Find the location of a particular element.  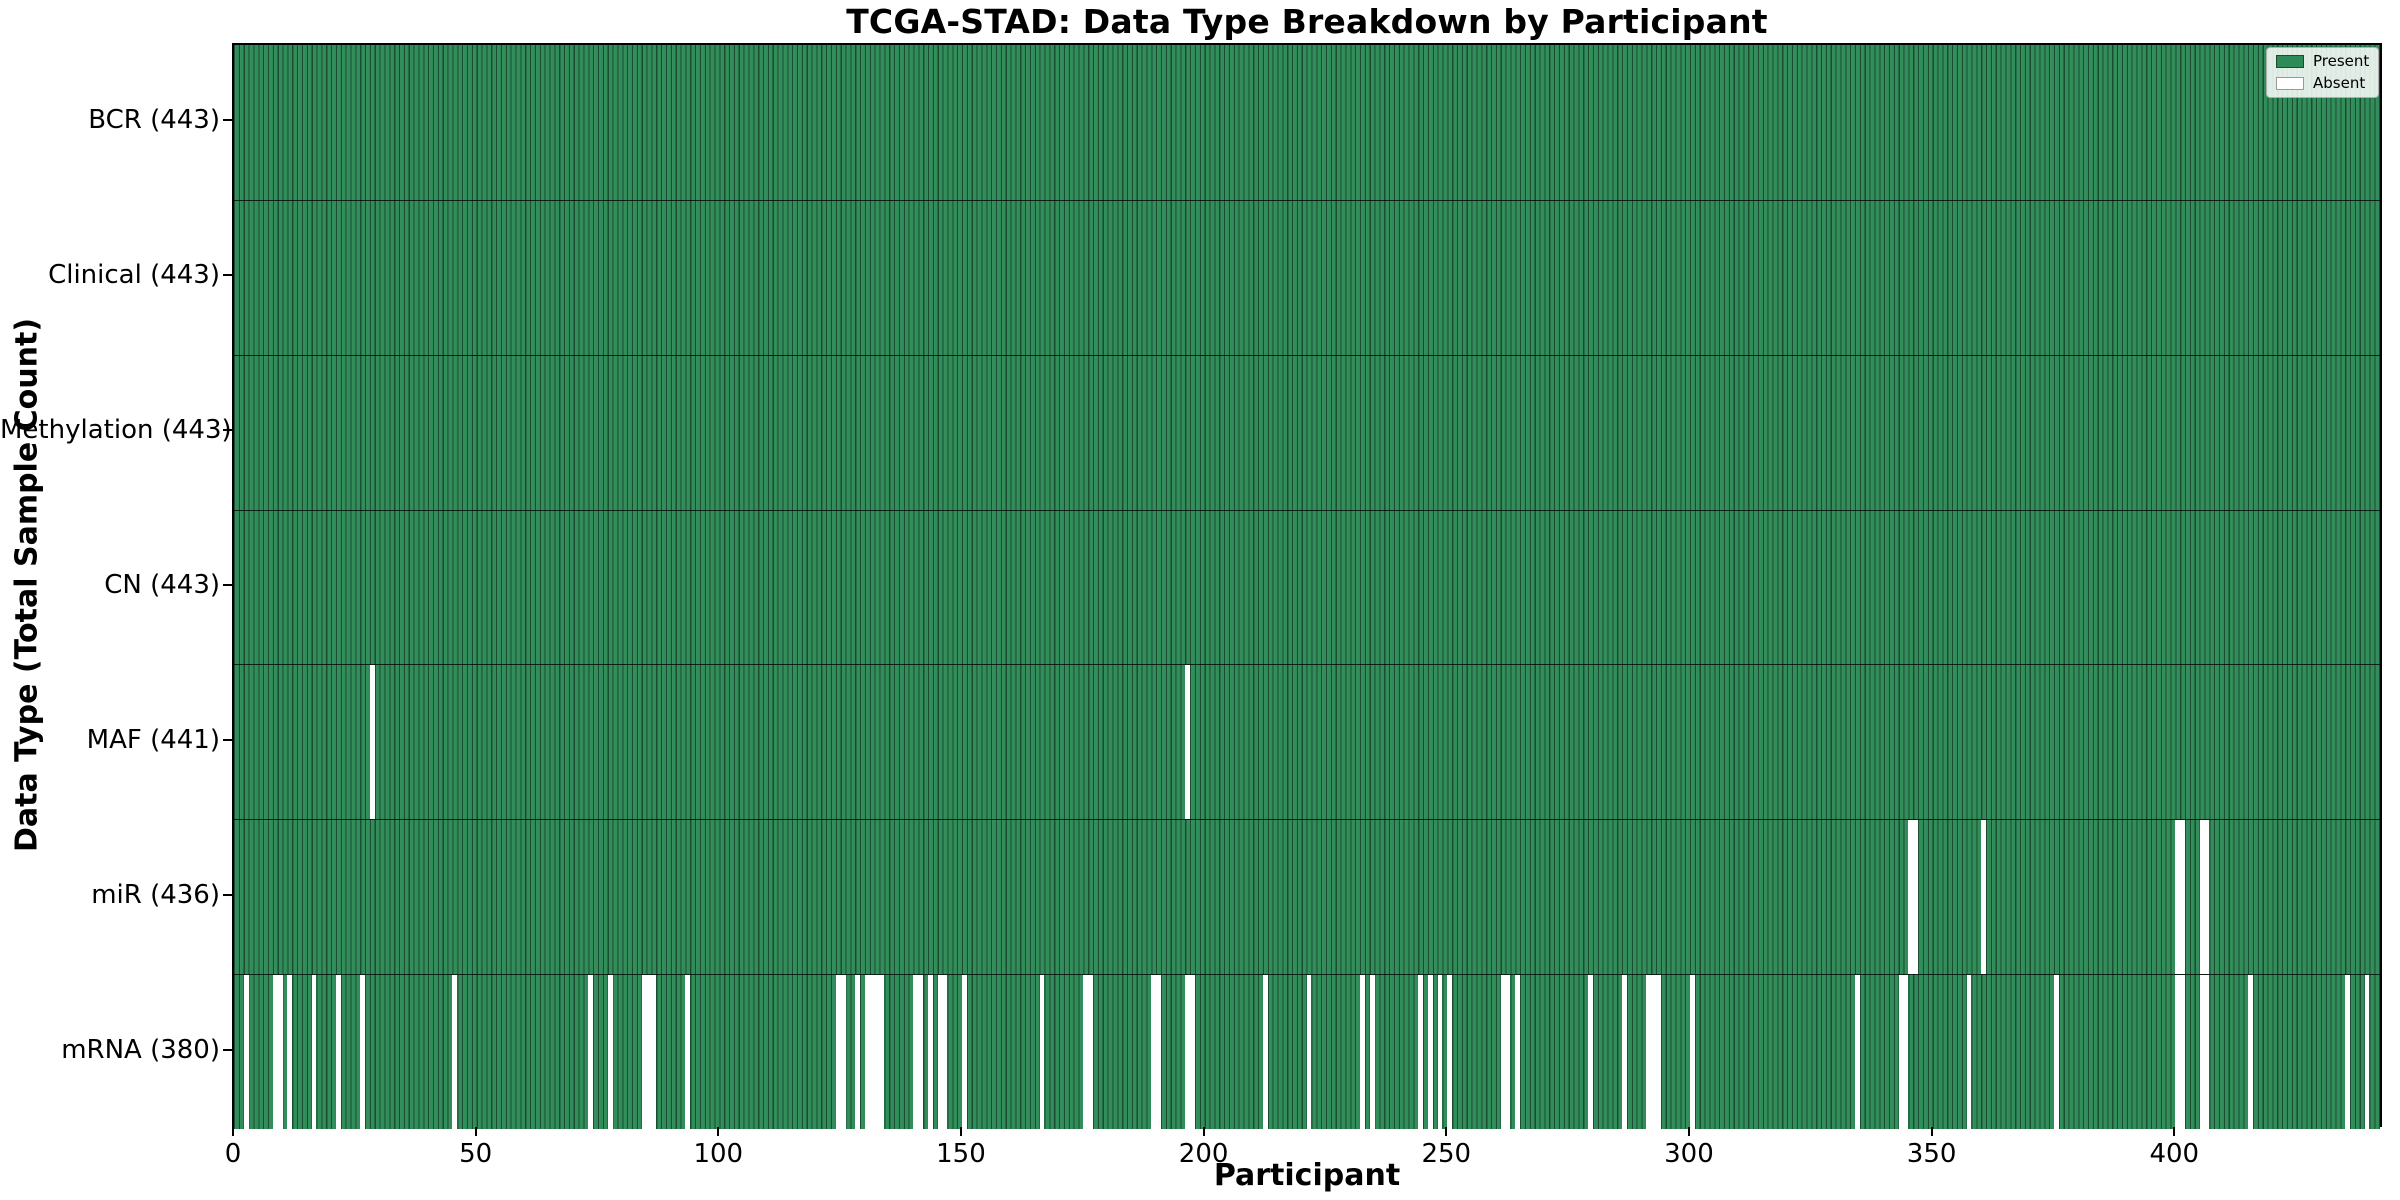

x-axis-label: Participant is located at coordinates (1307, 1175).